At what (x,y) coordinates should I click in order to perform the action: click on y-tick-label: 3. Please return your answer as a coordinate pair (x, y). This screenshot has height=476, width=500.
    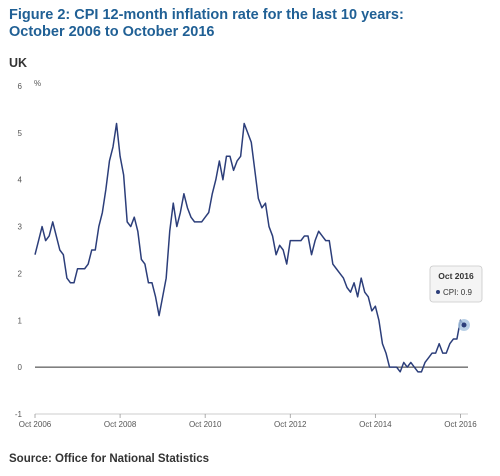
    Looking at the image, I should click on (20, 227).